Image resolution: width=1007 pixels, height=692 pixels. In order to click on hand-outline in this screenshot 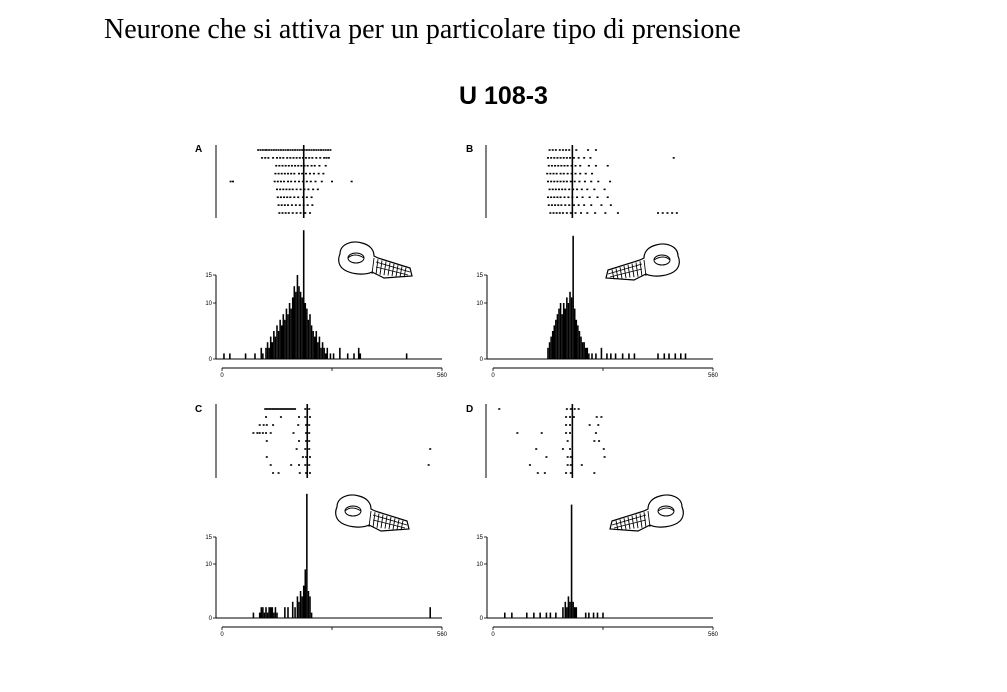, I will do `click(642, 262)`.